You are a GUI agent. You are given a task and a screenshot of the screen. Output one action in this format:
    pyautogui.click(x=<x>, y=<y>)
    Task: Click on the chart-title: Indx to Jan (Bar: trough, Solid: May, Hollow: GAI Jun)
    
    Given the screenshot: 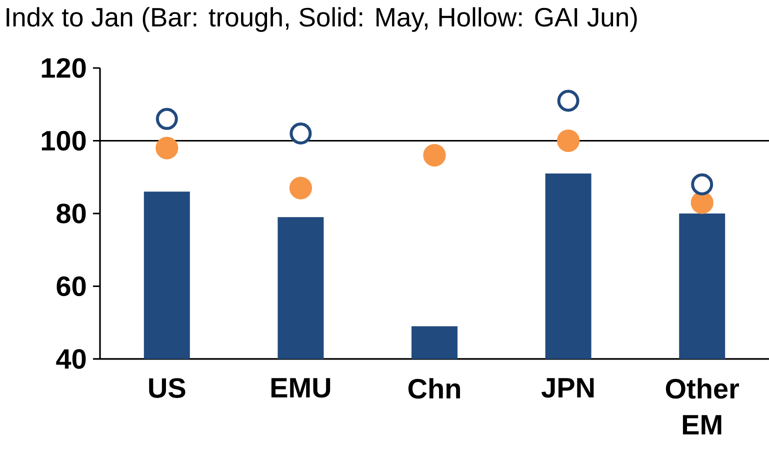 What is the action you would take?
    pyautogui.click(x=321, y=19)
    